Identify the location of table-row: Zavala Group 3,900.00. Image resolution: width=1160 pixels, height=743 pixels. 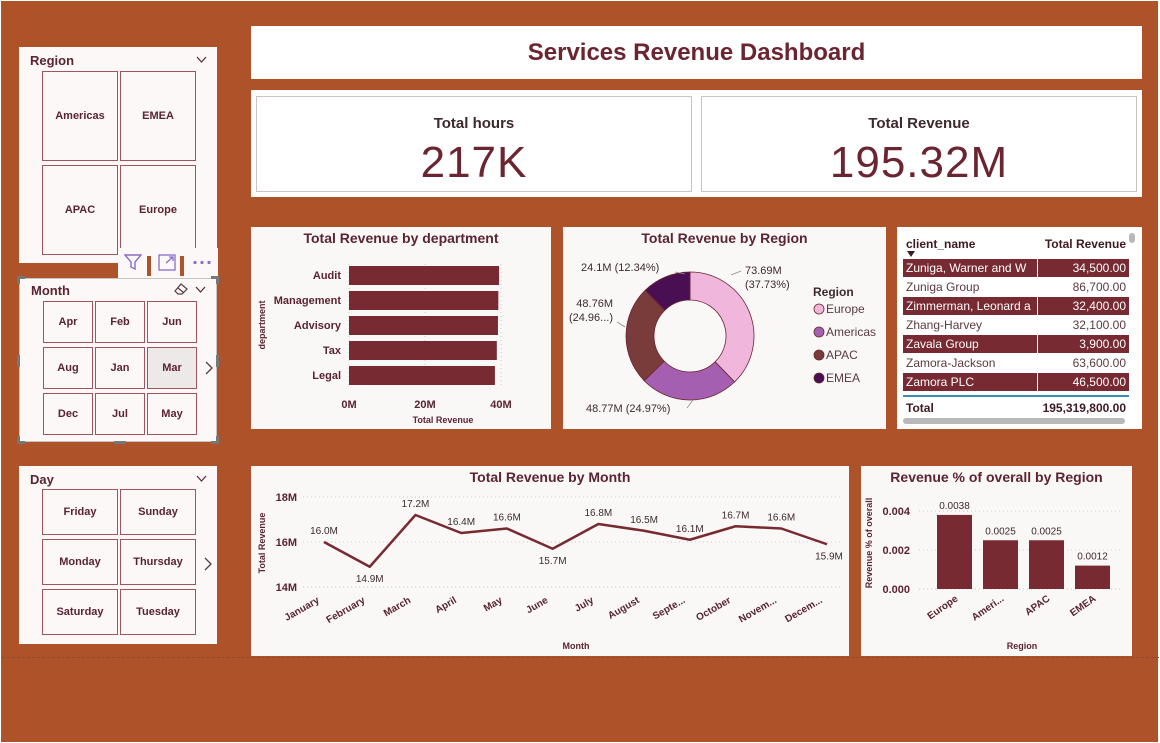
(1016, 344).